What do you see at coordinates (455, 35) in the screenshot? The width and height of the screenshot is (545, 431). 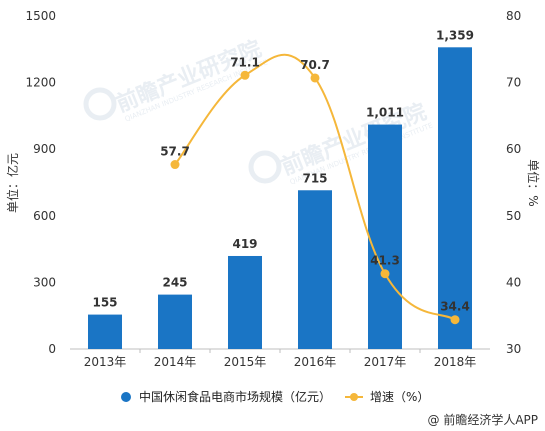 I see `bar-value-label: 1,359` at bounding box center [455, 35].